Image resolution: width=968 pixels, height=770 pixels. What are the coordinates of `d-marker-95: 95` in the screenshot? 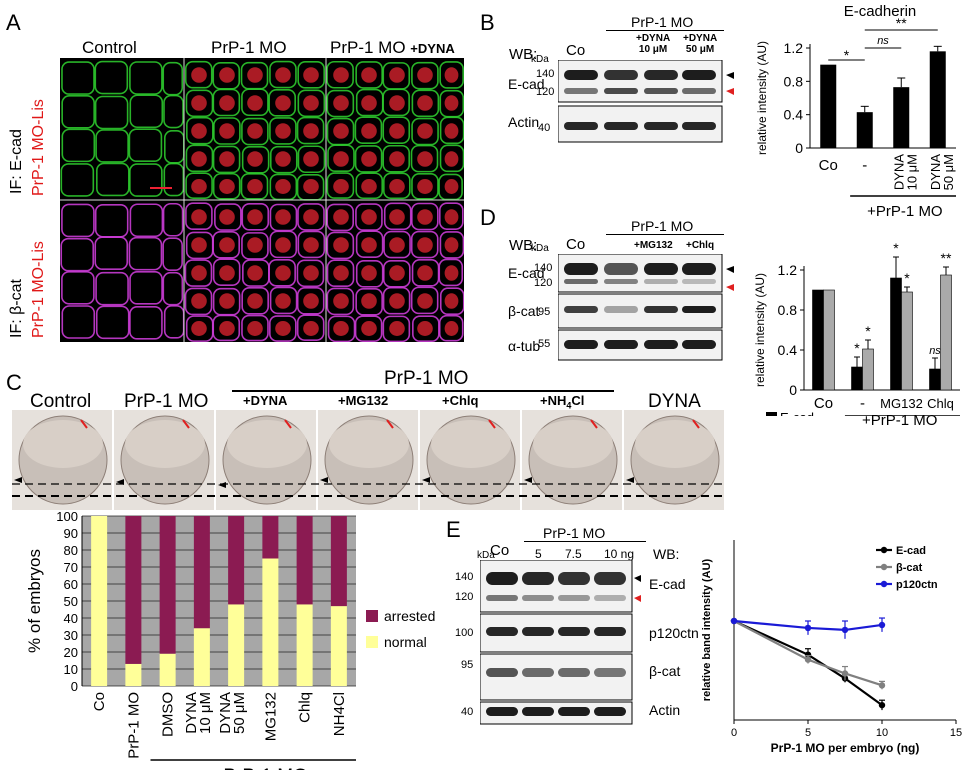 It's located at (544, 312).